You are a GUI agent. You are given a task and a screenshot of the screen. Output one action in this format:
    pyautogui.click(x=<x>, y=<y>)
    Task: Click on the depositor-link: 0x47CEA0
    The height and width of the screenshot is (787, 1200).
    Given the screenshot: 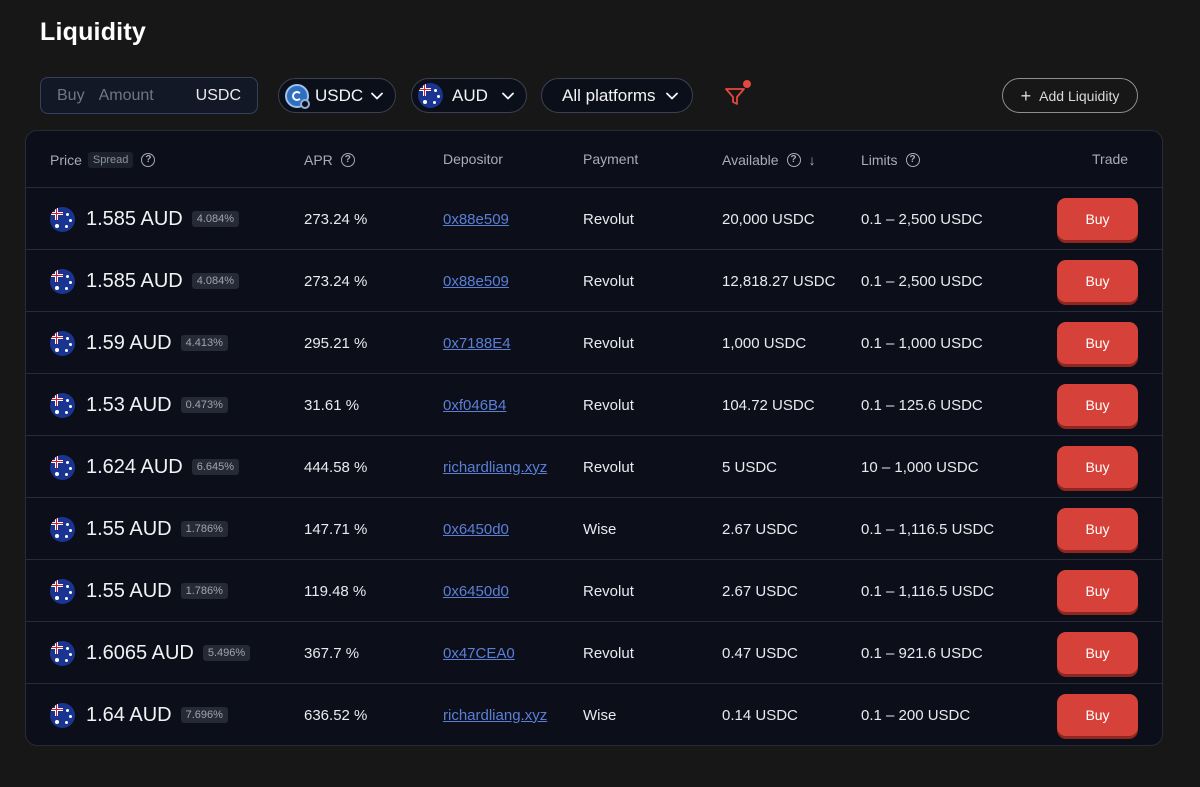 What is the action you would take?
    pyautogui.click(x=479, y=653)
    